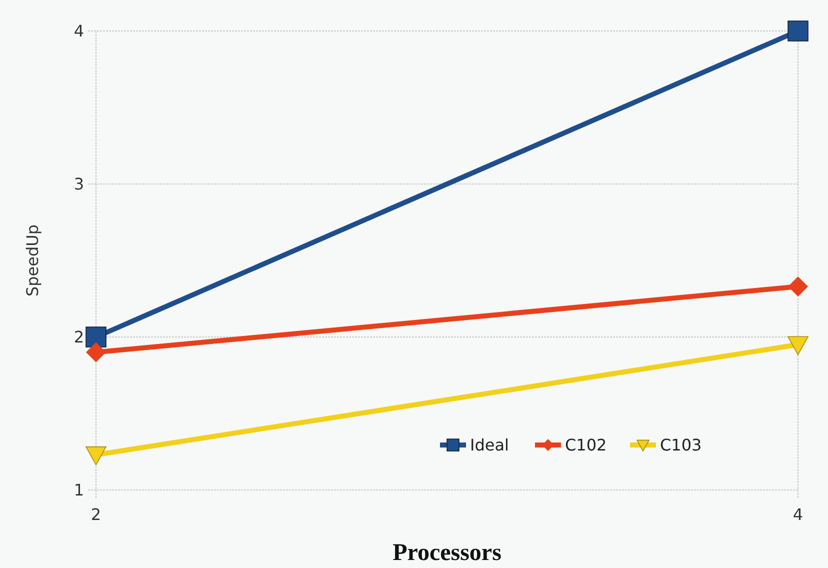 Image resolution: width=828 pixels, height=568 pixels. Describe the element at coordinates (447, 553) in the screenshot. I see `x-axis-title: Processors` at that location.